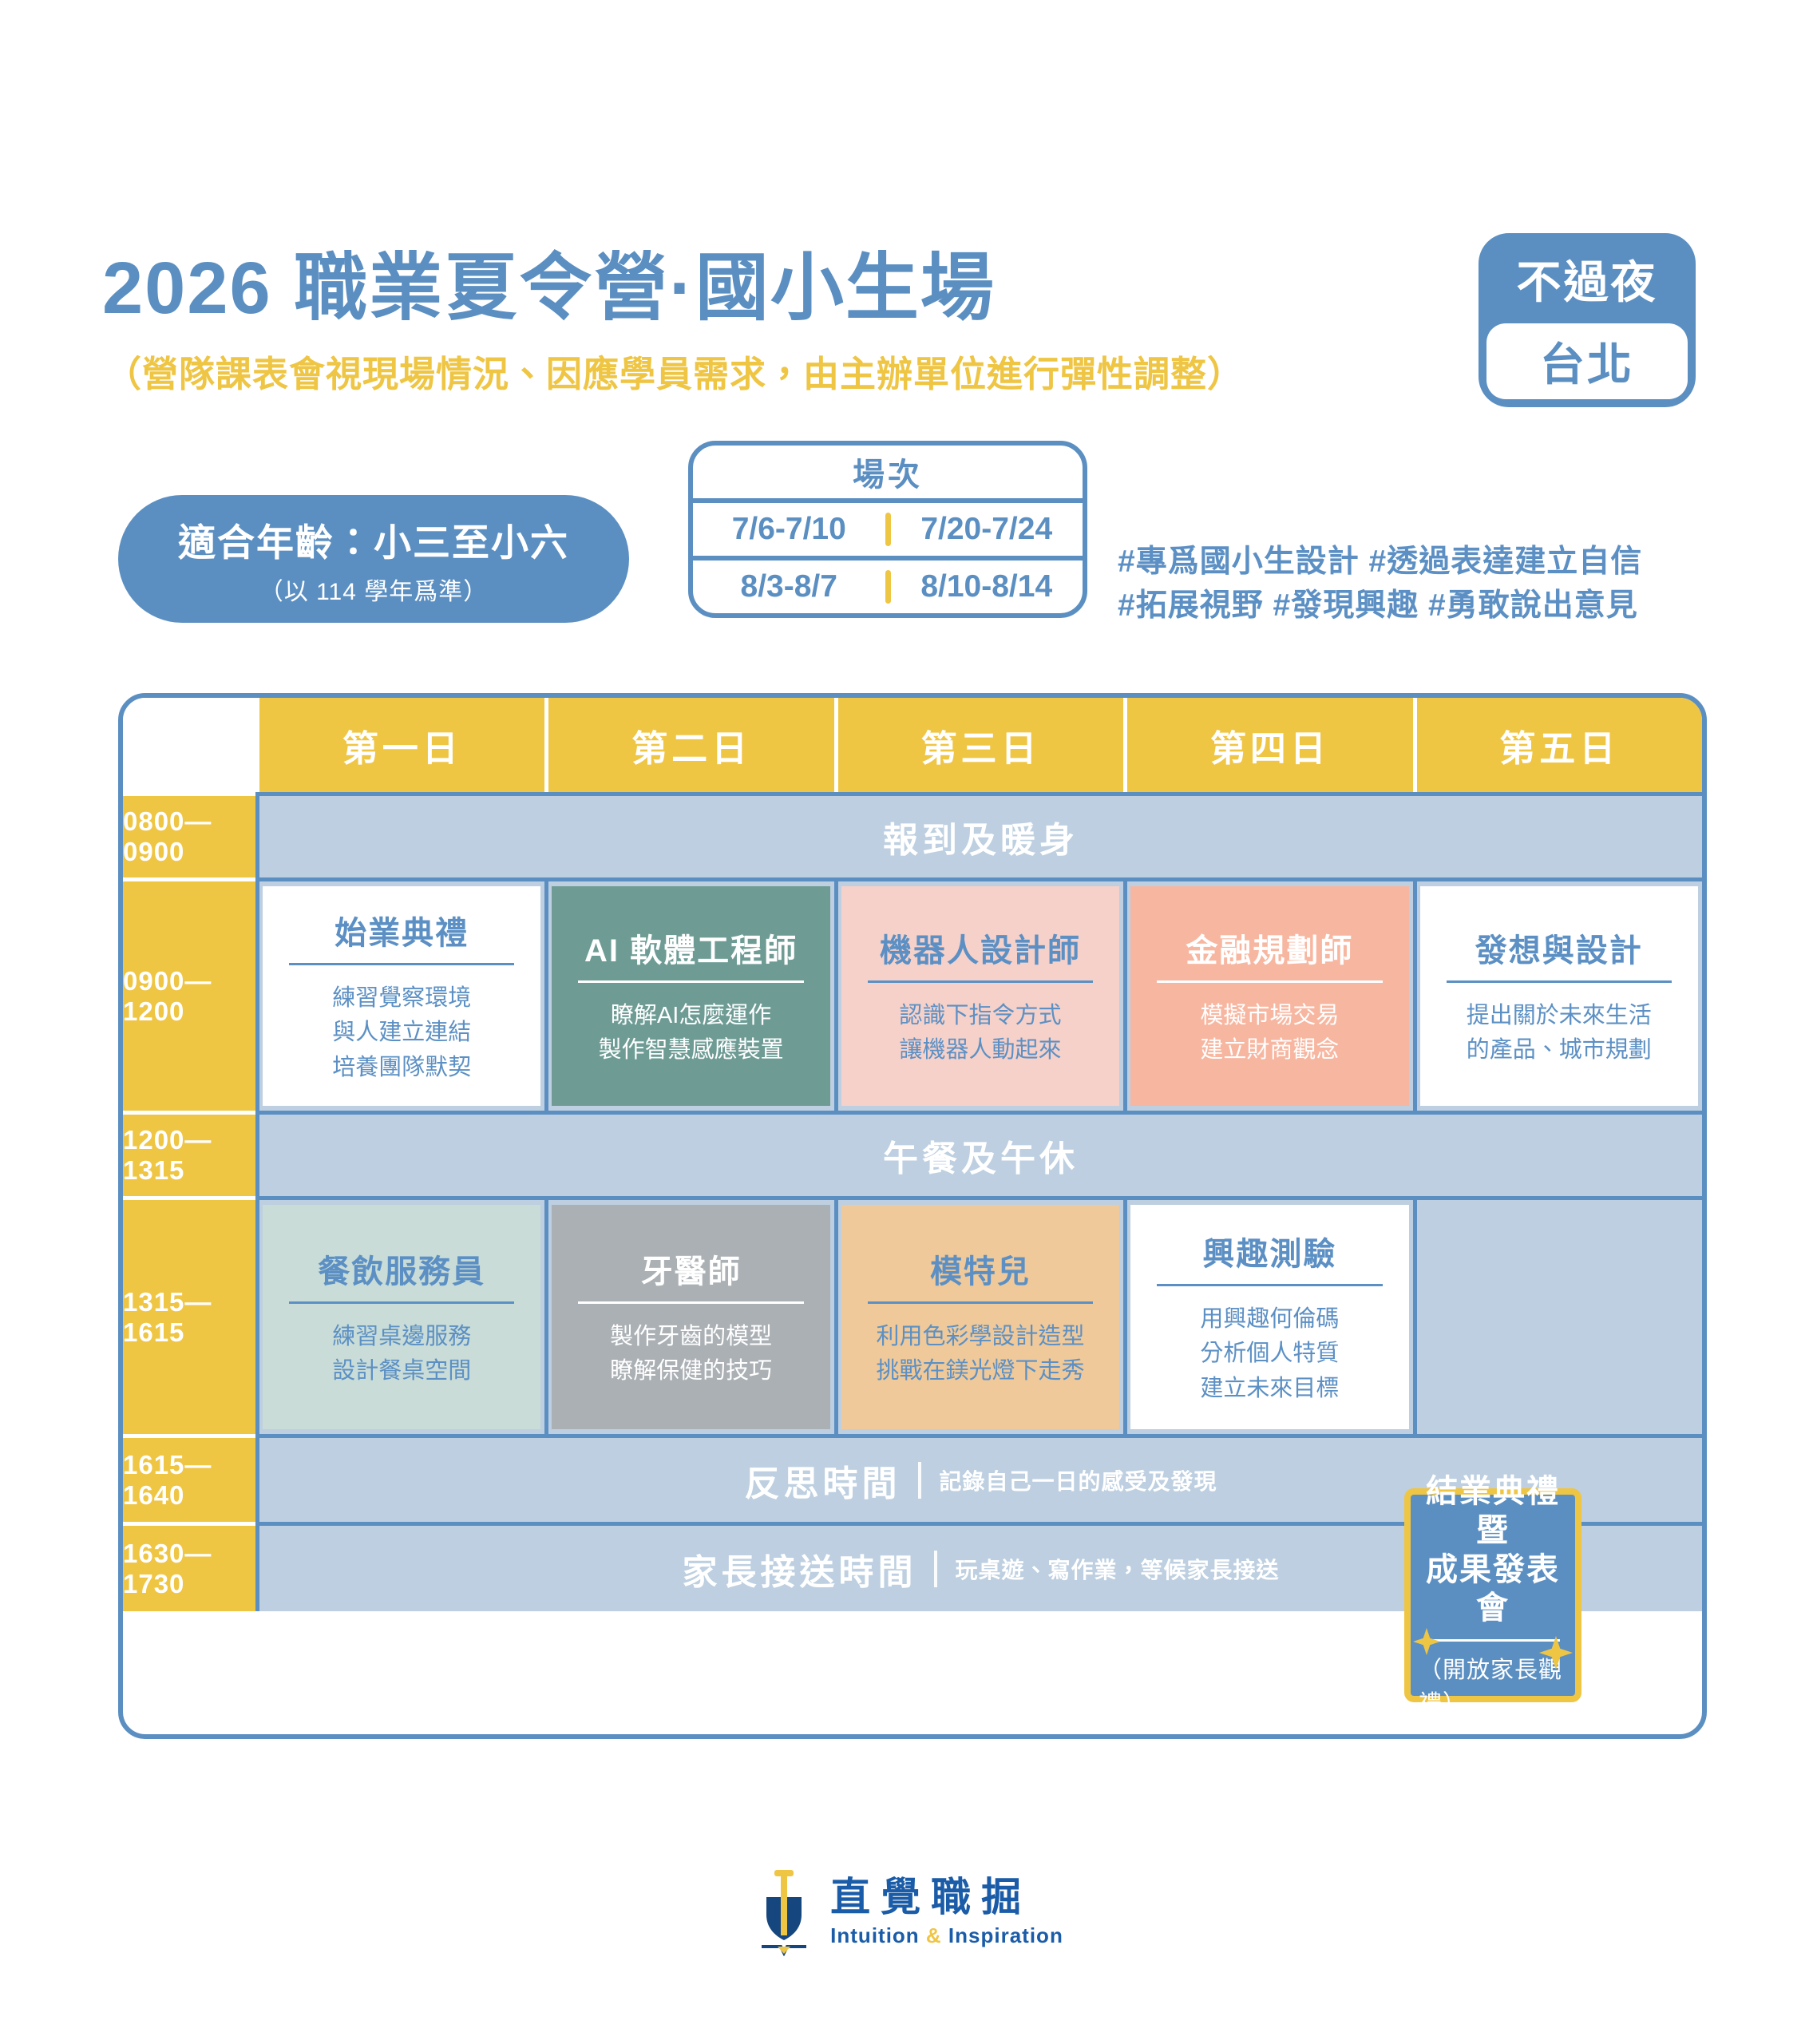 The image size is (1817, 2044). Describe the element at coordinates (888, 474) in the screenshot. I see `session-dates-heading: 場次` at that location.